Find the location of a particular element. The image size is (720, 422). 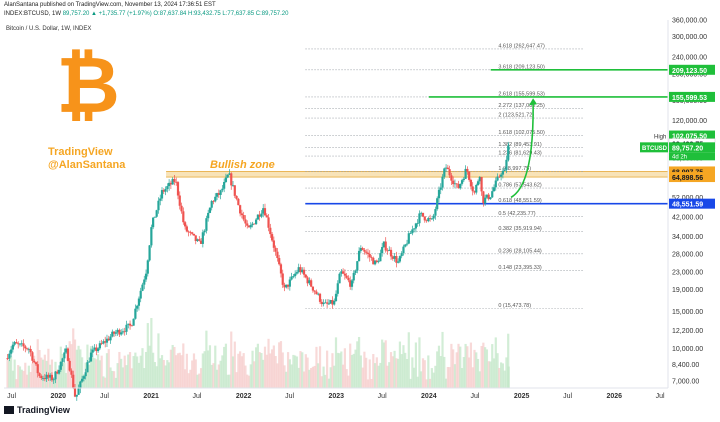

tradingview-footer: TradingView is located at coordinates (37, 410).